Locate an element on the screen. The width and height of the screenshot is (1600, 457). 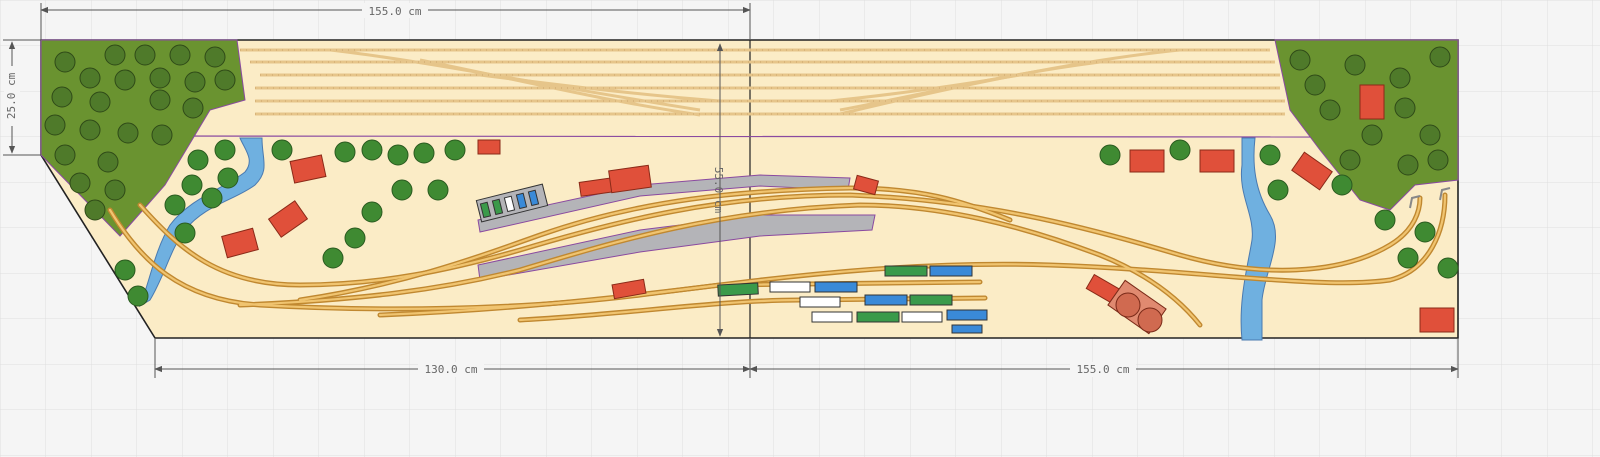
buffer-stop-group is located at coordinates (1430, 198).